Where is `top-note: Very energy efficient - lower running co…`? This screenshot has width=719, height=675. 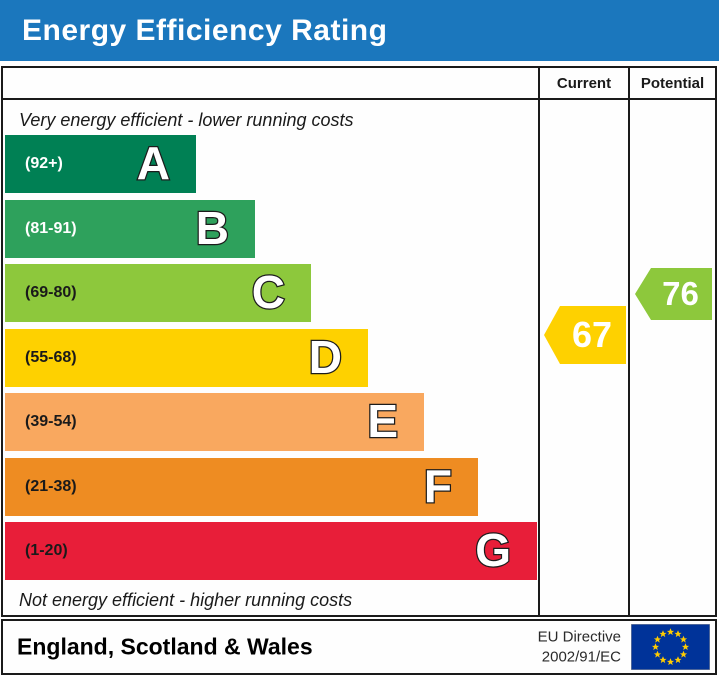
top-note: Very energy efficient - lower running co… is located at coordinates (186, 120).